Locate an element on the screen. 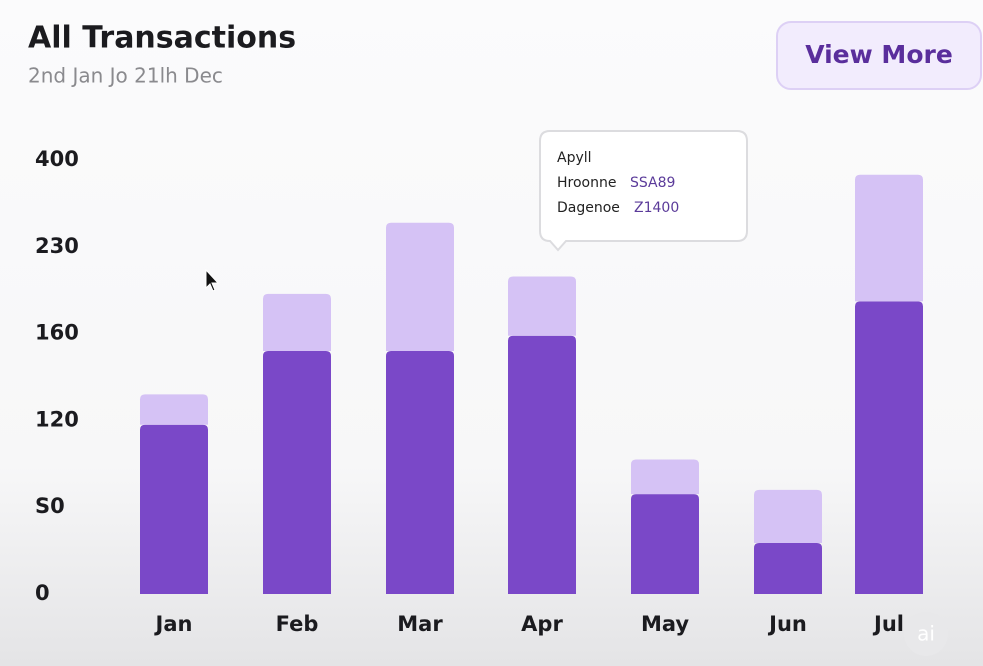  tooltip-value: SSA89 is located at coordinates (652, 183).